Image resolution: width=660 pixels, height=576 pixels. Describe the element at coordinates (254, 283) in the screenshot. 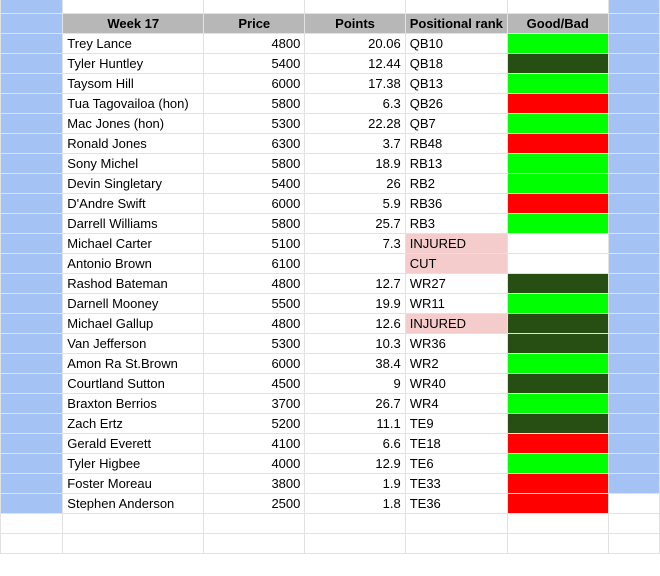

I see `price-cell: 4800` at that location.